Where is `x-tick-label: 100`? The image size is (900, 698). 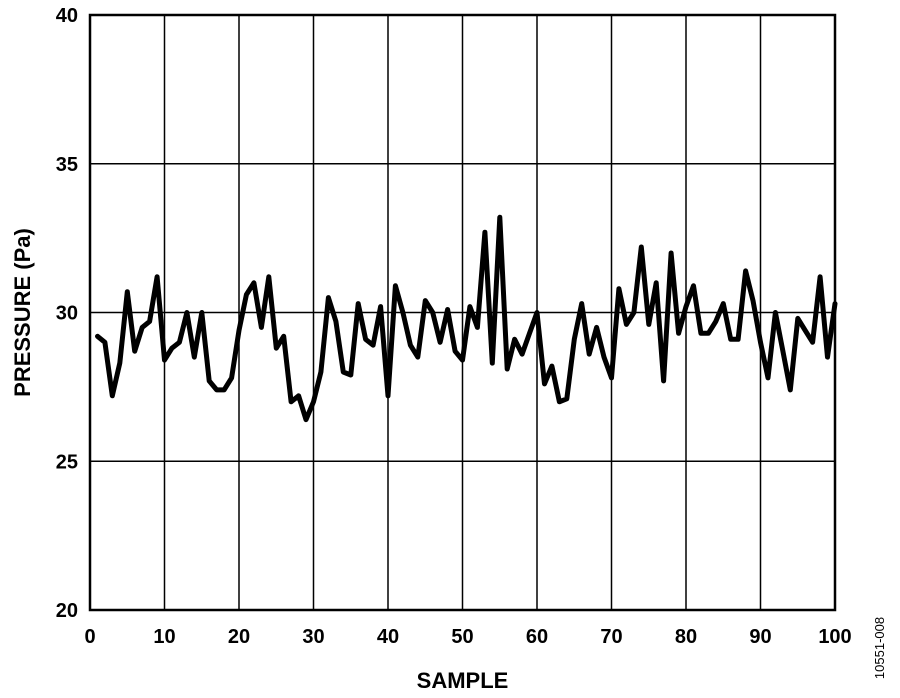
x-tick-label: 100 is located at coordinates (834, 637).